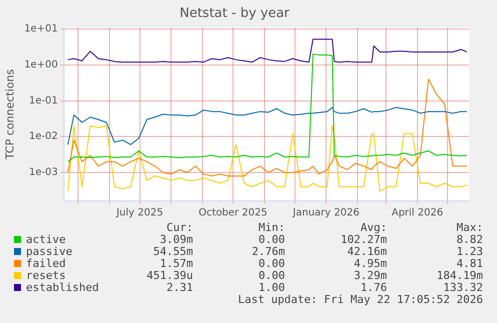  What do you see at coordinates (9, 114) in the screenshot?
I see `y-axis-title: TCP connections` at bounding box center [9, 114].